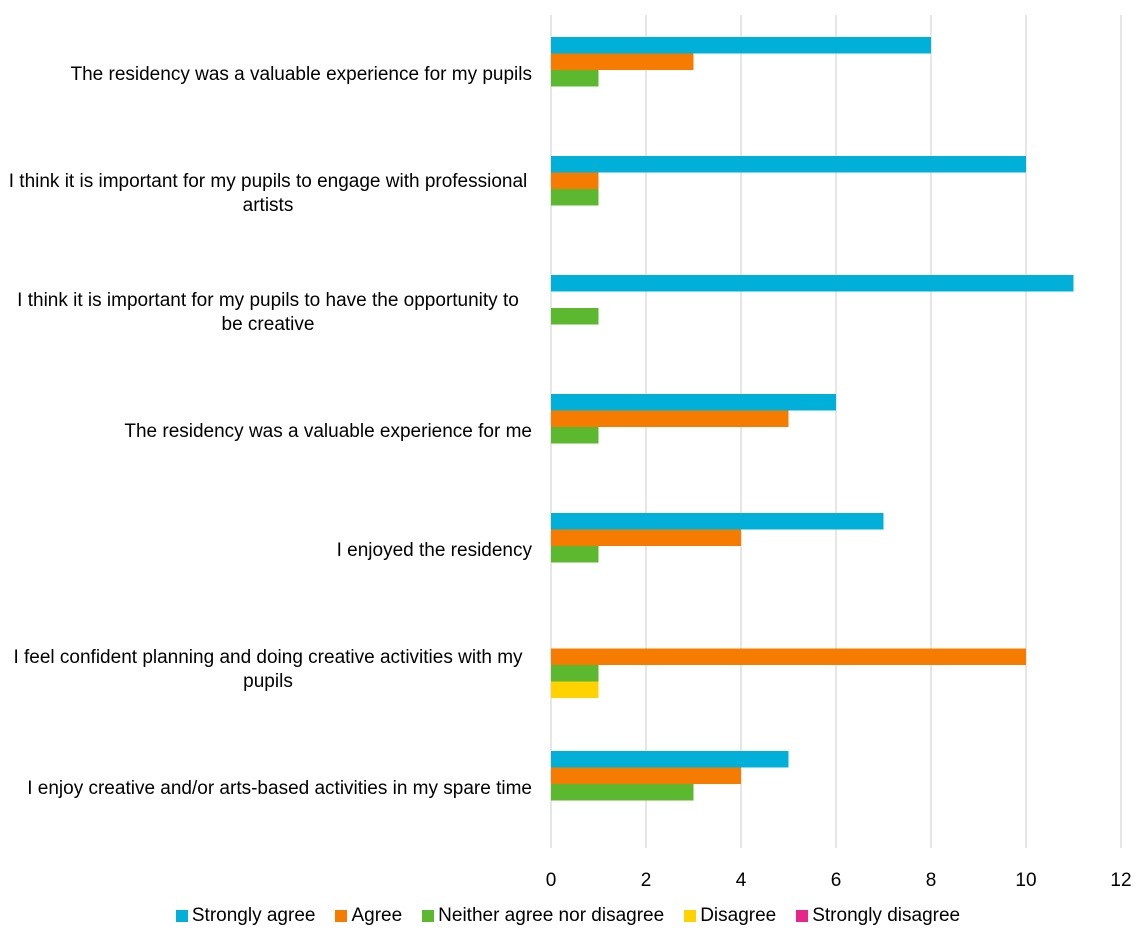  Describe the element at coordinates (1025, 880) in the screenshot. I see `x-tick-label: 10` at that location.